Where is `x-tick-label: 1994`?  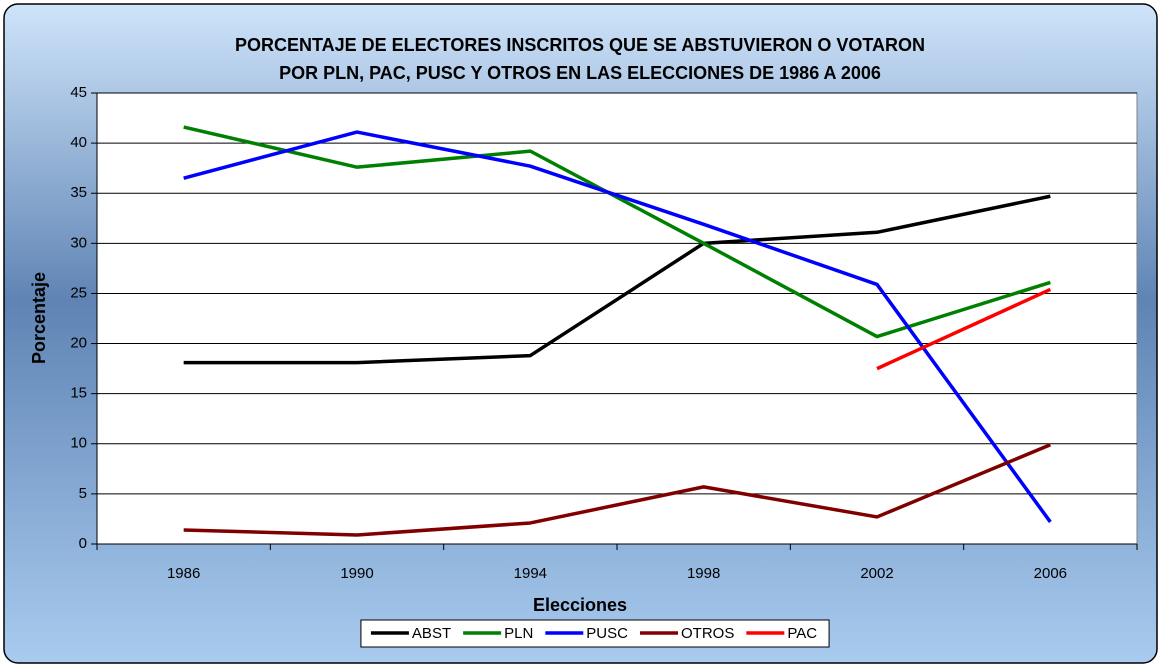
x-tick-label: 1994 is located at coordinates (530, 573).